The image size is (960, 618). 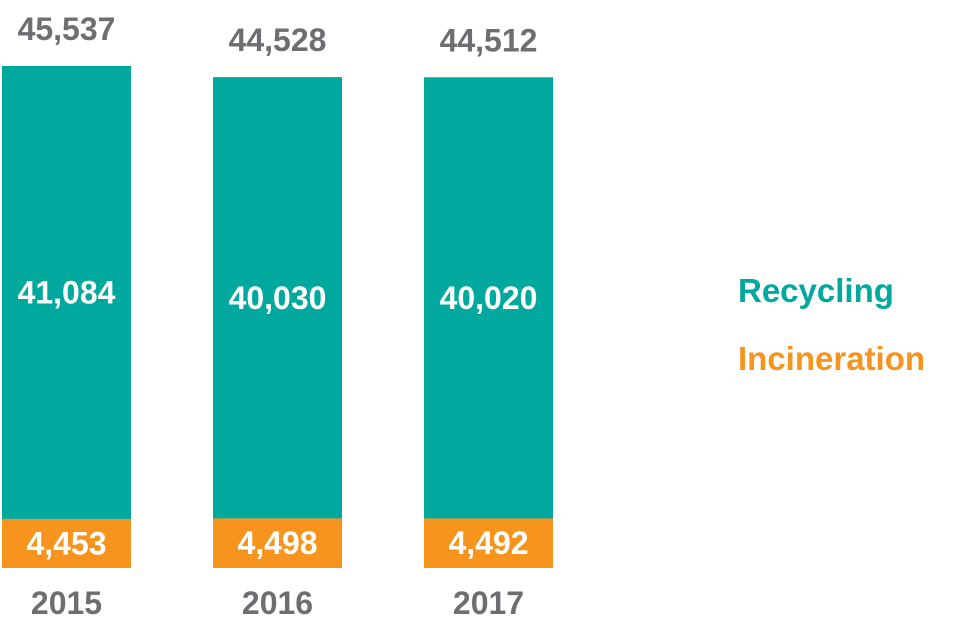 I want to click on x-tick-2017: 2017, so click(x=488, y=601).